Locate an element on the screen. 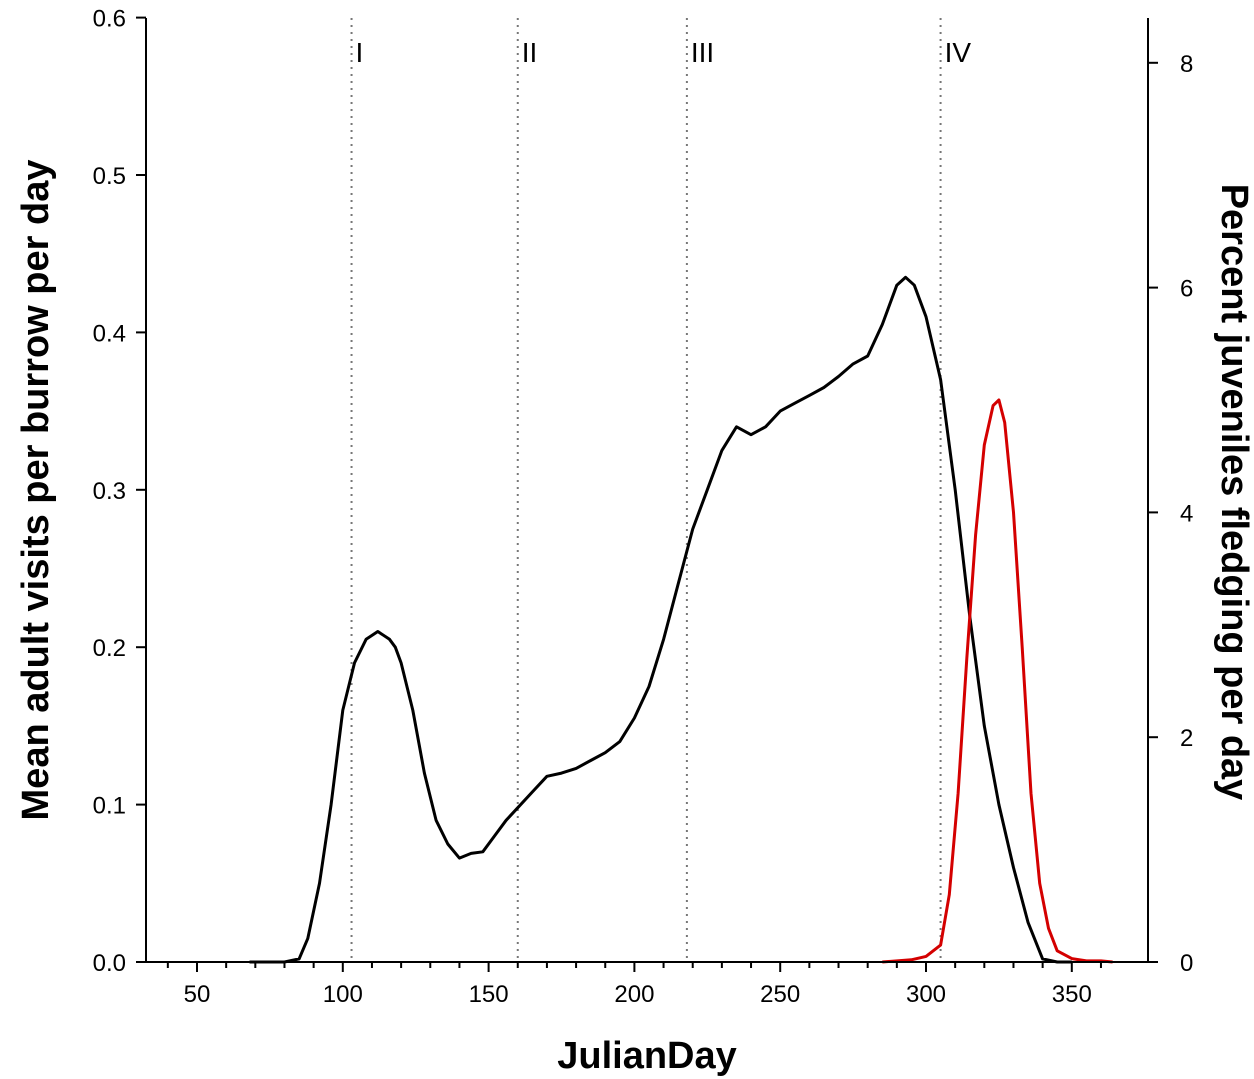  x-tick-label: 100 is located at coordinates (343, 994).